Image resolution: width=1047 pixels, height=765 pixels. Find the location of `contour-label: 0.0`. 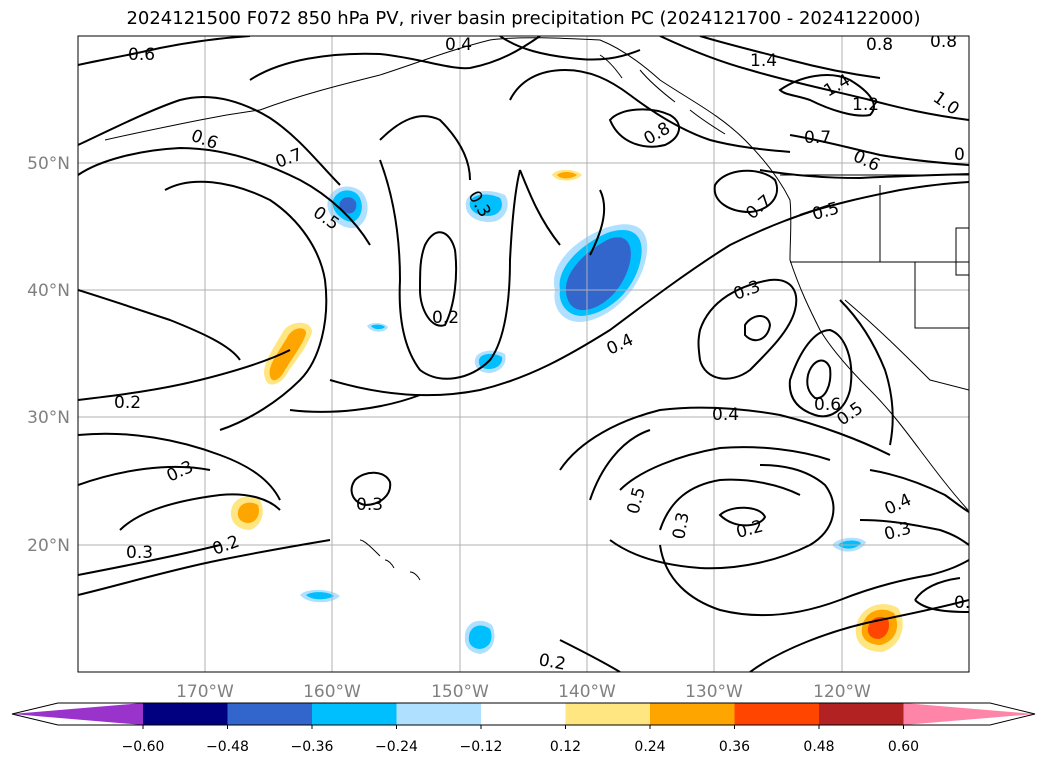

contour-label: 0.0 is located at coordinates (967, 603).